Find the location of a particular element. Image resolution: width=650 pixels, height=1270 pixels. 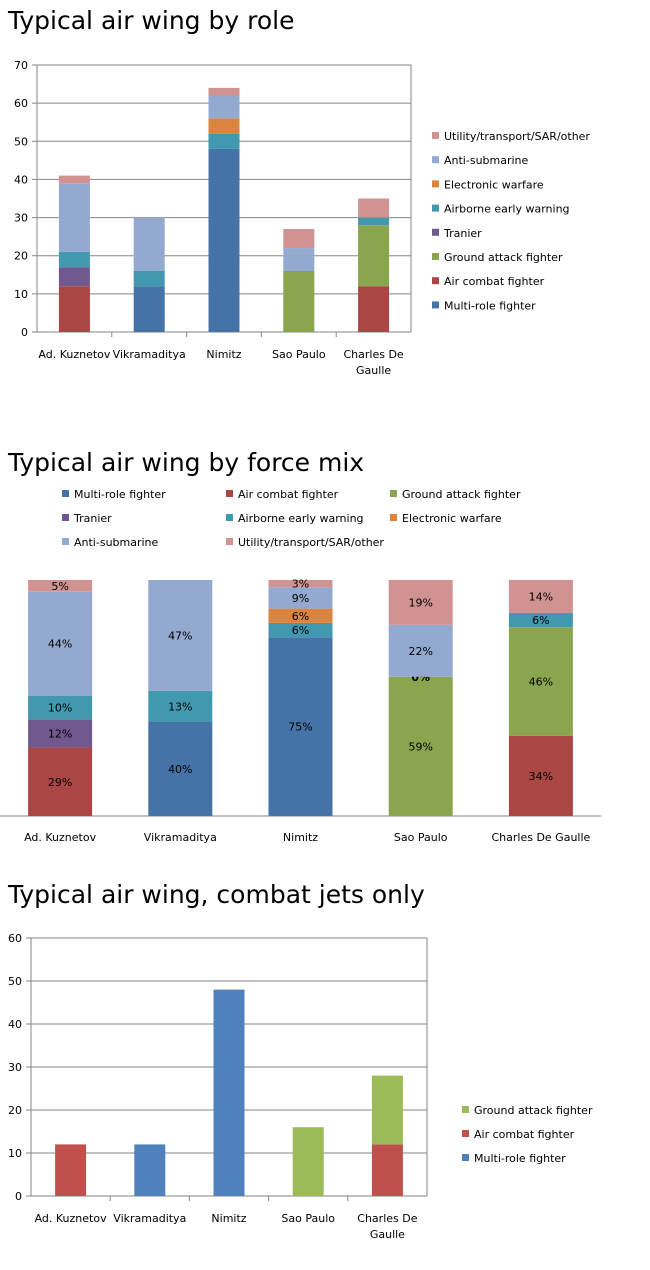

data-label: 75% is located at coordinates (300, 727).